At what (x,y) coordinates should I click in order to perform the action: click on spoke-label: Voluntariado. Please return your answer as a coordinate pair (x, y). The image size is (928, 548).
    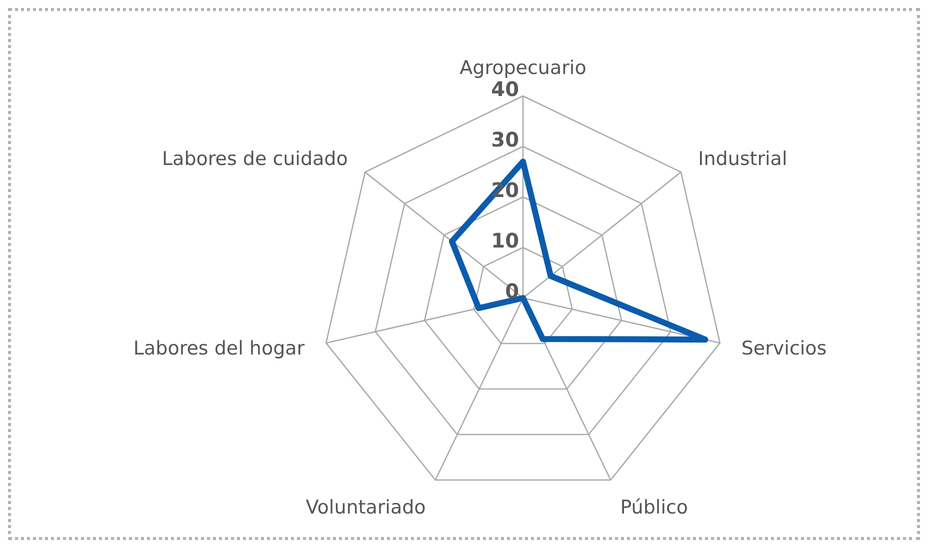
    Looking at the image, I should click on (366, 507).